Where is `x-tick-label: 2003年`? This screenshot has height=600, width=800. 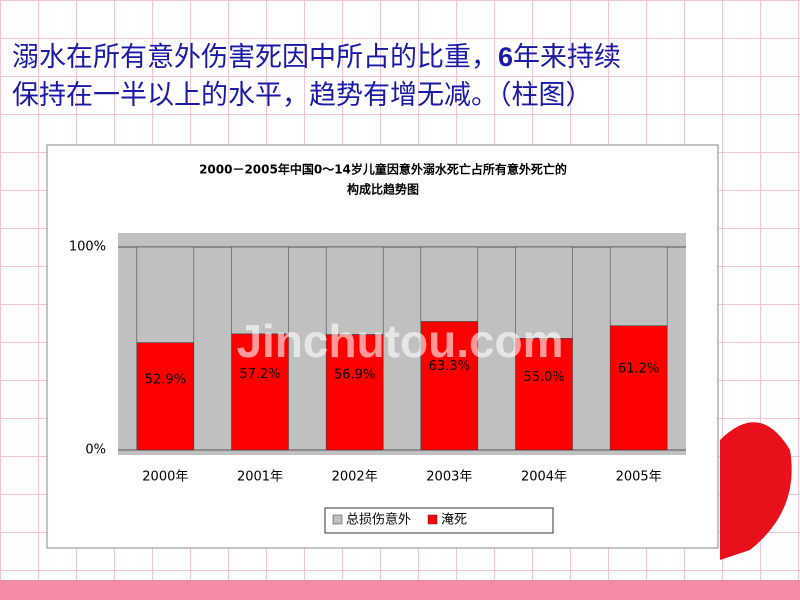
x-tick-label: 2003年 is located at coordinates (449, 477).